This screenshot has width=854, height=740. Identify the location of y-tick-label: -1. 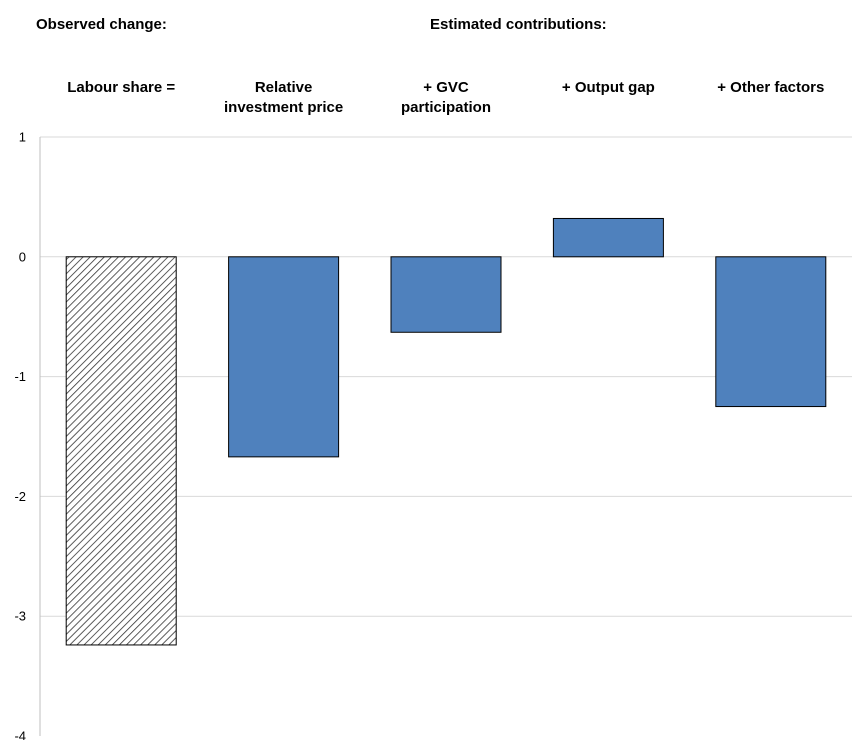
(20, 376).